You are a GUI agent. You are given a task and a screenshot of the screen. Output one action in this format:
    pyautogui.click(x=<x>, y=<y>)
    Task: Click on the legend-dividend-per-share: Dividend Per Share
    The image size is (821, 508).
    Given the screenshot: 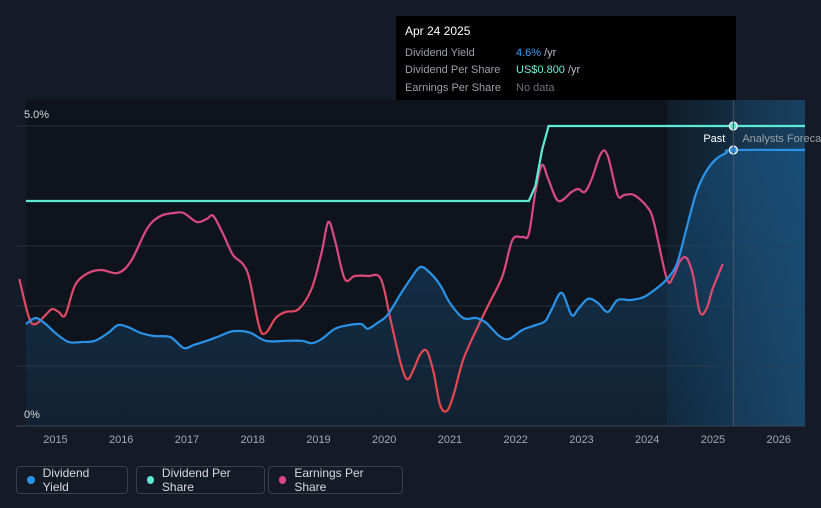 What is the action you would take?
    pyautogui.click(x=200, y=480)
    